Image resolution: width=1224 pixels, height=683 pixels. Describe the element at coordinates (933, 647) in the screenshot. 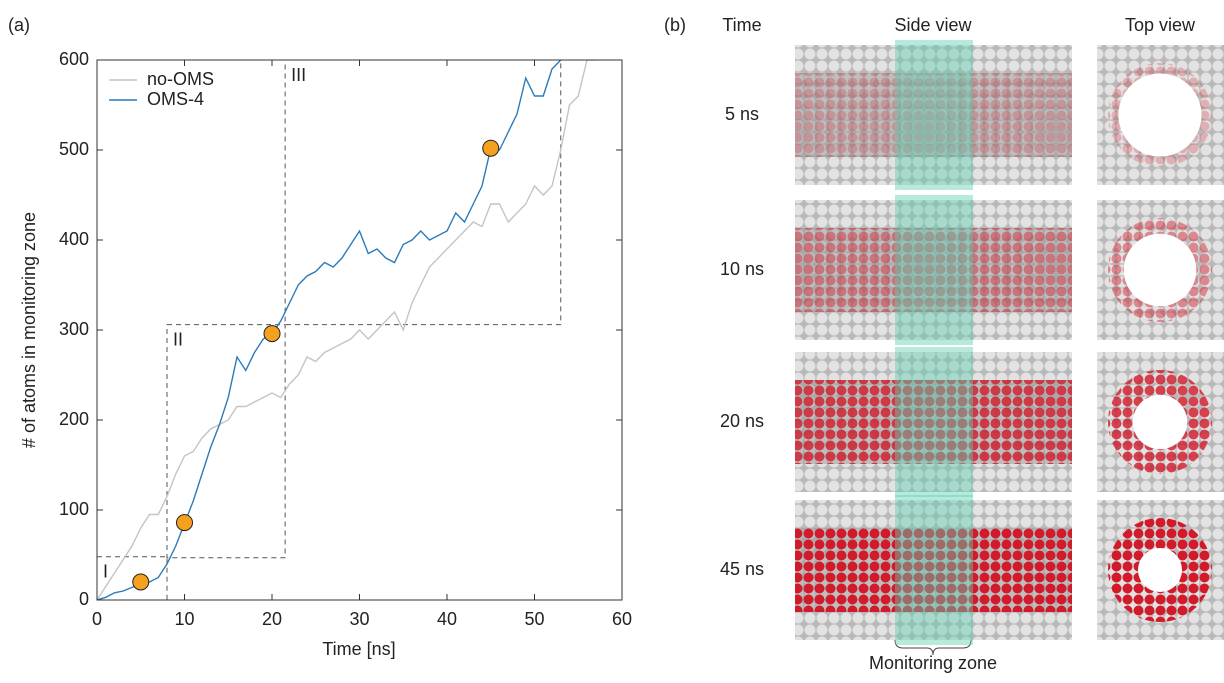

I see `brace` at that location.